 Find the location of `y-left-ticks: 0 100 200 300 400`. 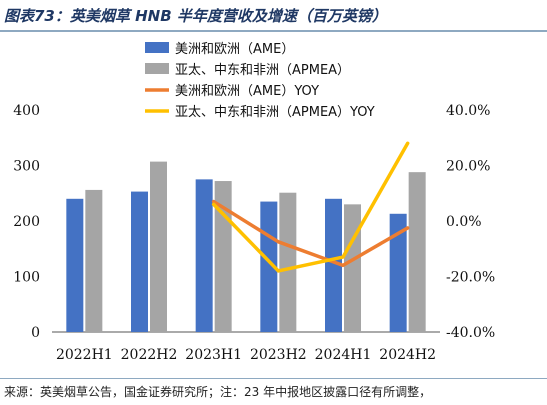

y-left-ticks: 0 100 200 300 400 is located at coordinates (26, 222).